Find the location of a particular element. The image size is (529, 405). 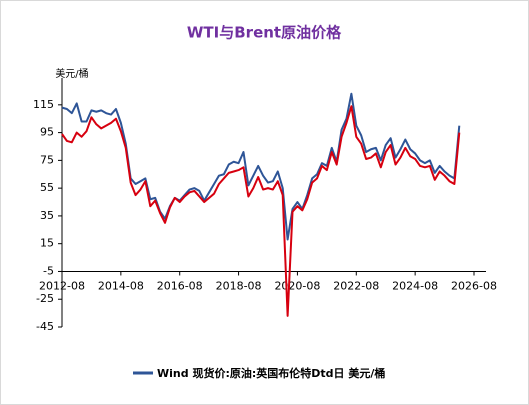

x-tick-label: 2026-08 is located at coordinates (474, 285).